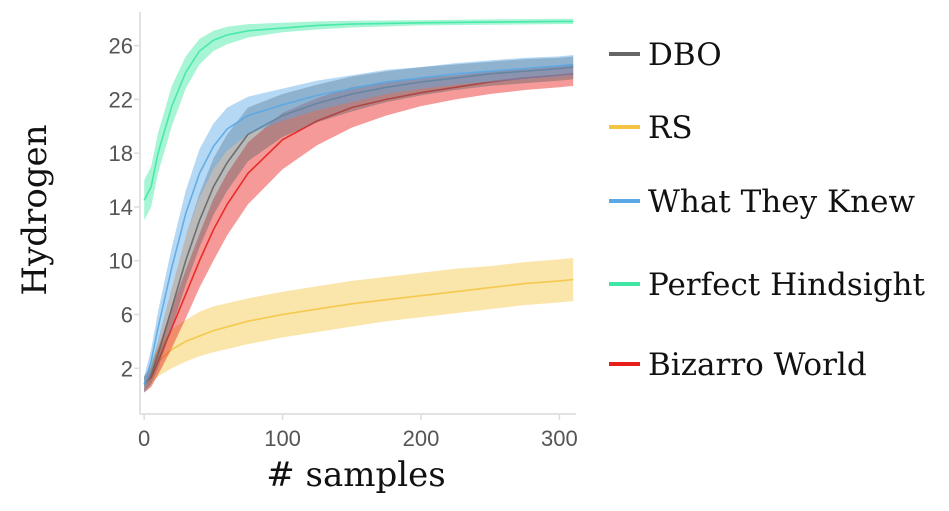  What do you see at coordinates (282, 438) in the screenshot?
I see `x-tick-label: 100` at bounding box center [282, 438].